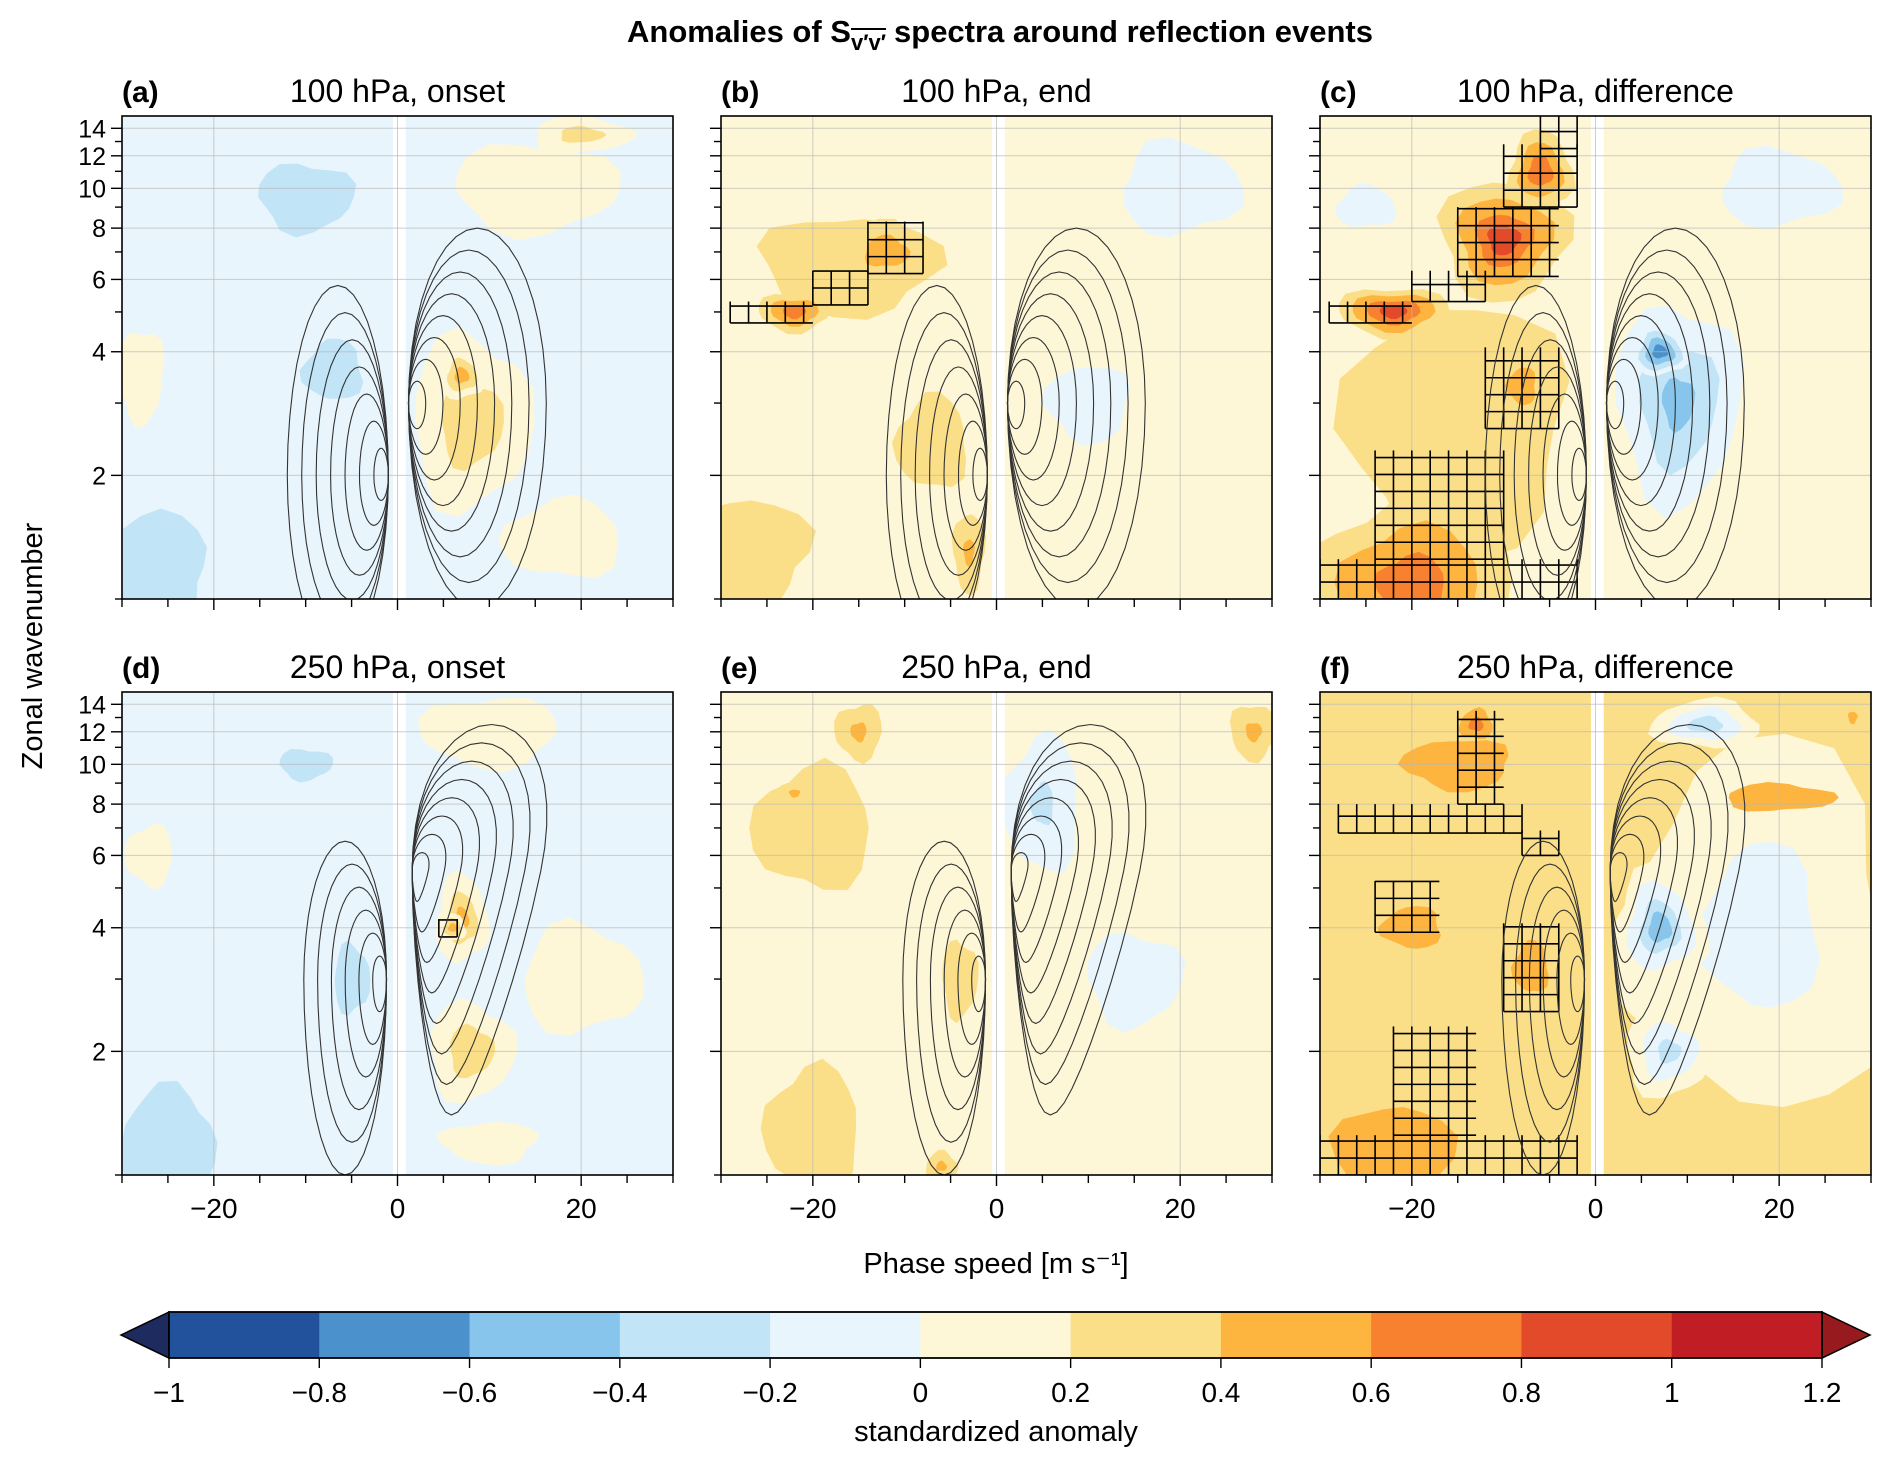 This screenshot has width=1892, height=1463. I want to click on colorbar-under-arrow, so click(144, 1335).